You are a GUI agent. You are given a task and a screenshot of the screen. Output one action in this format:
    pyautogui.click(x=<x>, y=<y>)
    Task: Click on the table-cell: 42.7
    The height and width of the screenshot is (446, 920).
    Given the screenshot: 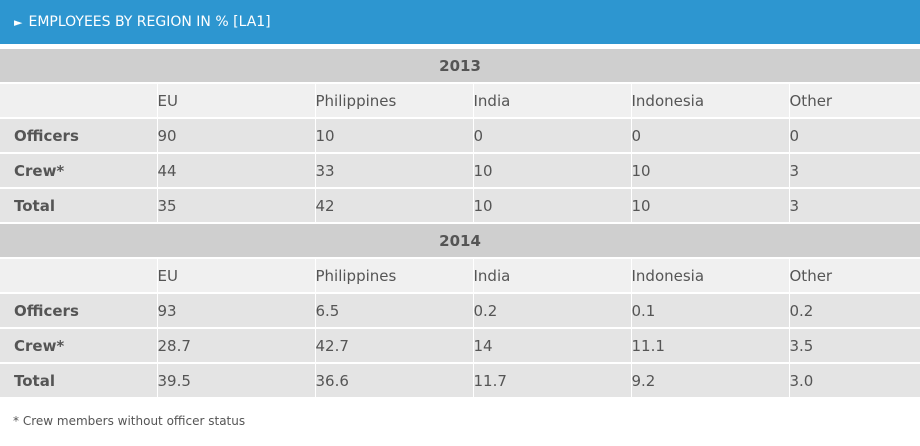 What is the action you would take?
    pyautogui.click(x=393, y=345)
    